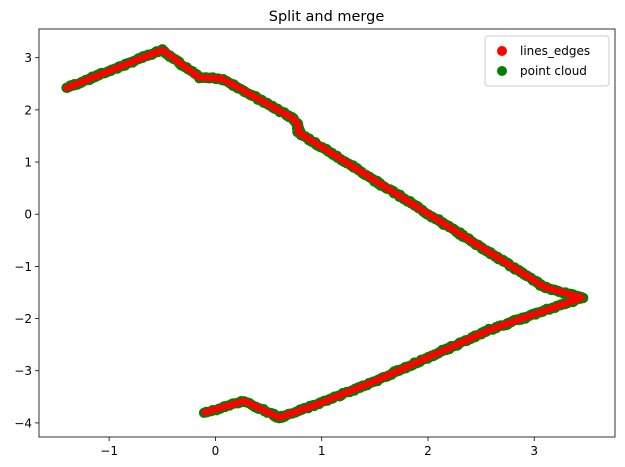  I want to click on y-tick-label: −2, so click(23, 319).